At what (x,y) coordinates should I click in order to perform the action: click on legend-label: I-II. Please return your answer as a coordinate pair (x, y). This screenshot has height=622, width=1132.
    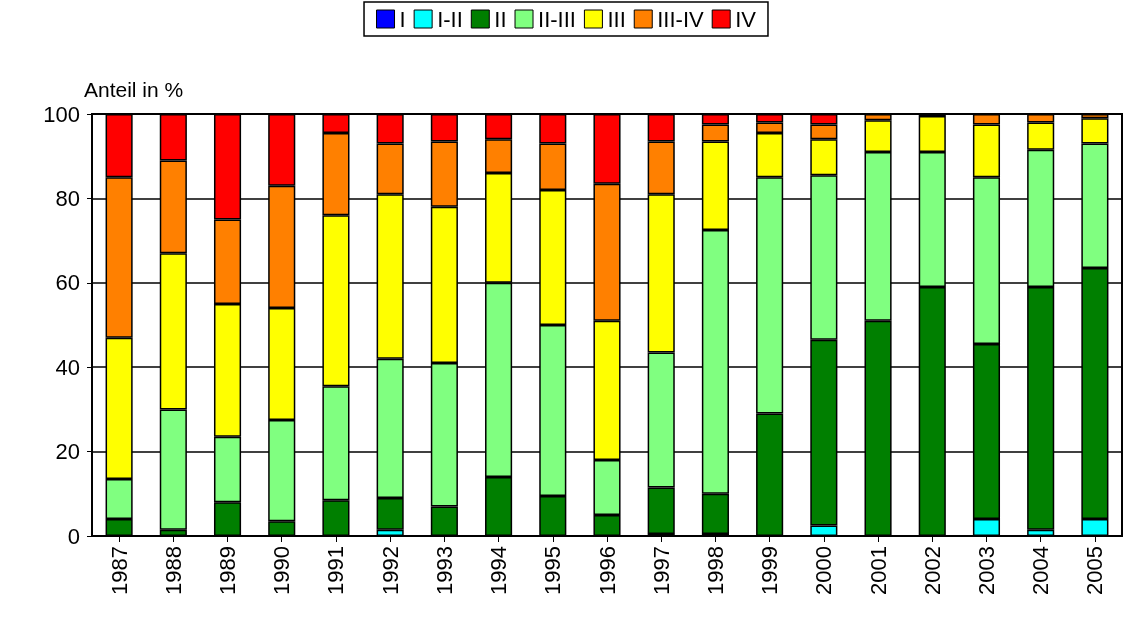
    Looking at the image, I should click on (450, 19).